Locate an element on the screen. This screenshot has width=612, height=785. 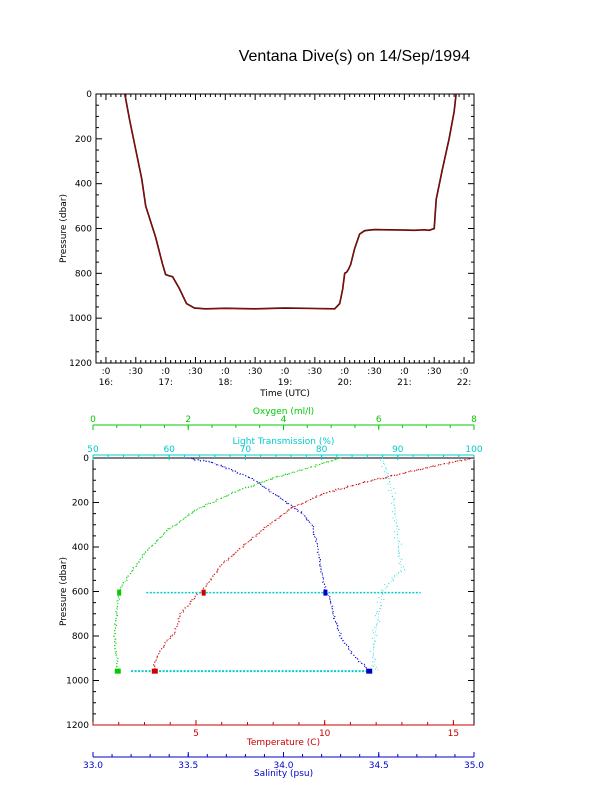
page-title: Ventana Dive(s) on 14/Sep/1994 is located at coordinates (354, 56).